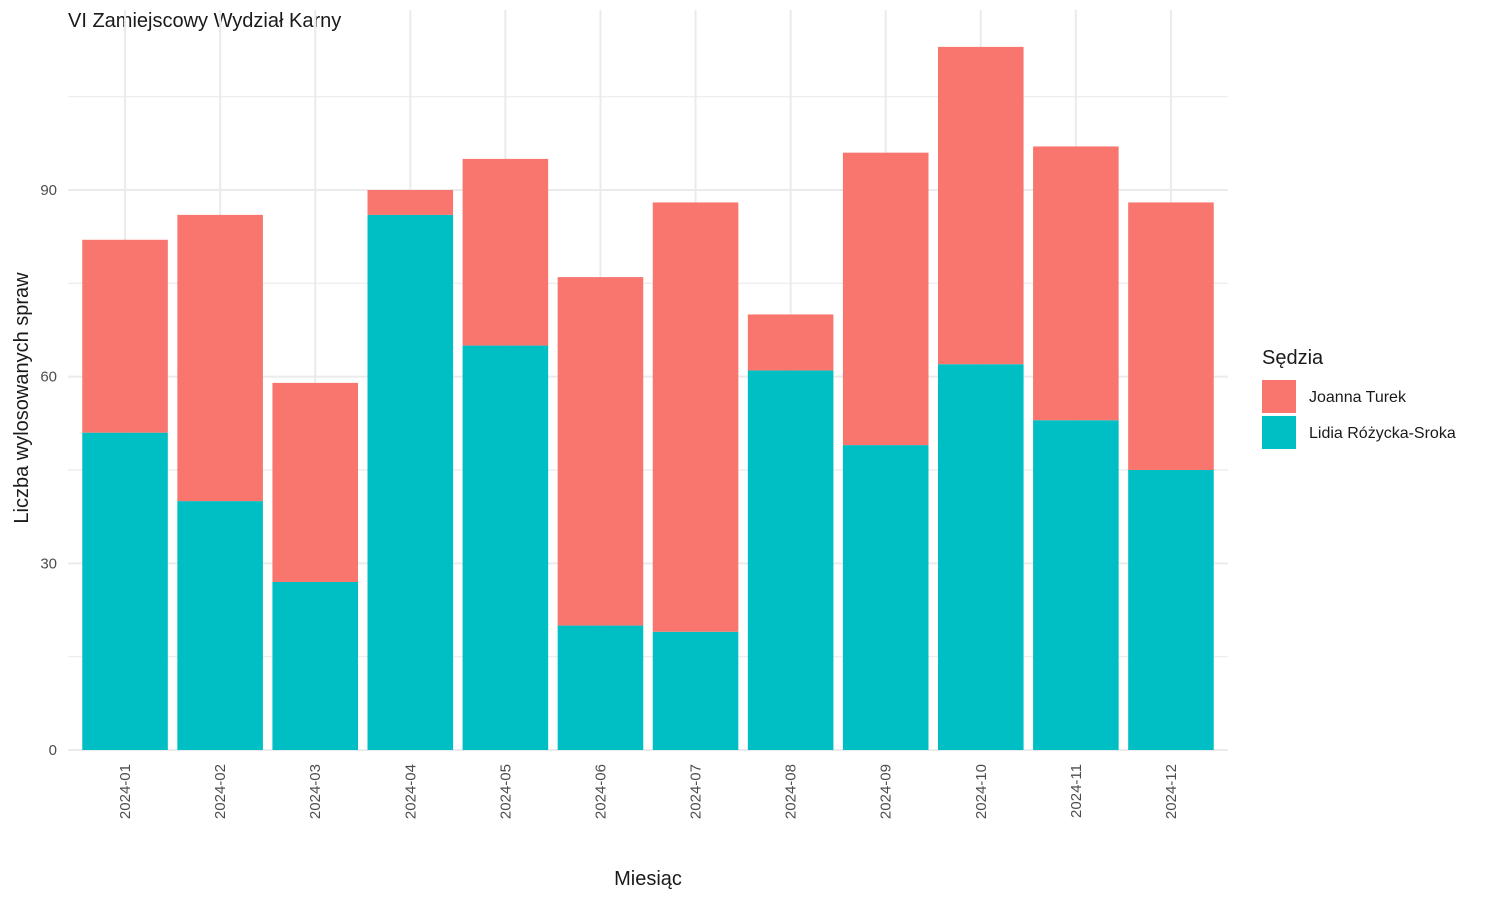 This screenshot has width=1500, height=900. Describe the element at coordinates (53, 750) in the screenshot. I see `y-tick-label: 0` at that location.